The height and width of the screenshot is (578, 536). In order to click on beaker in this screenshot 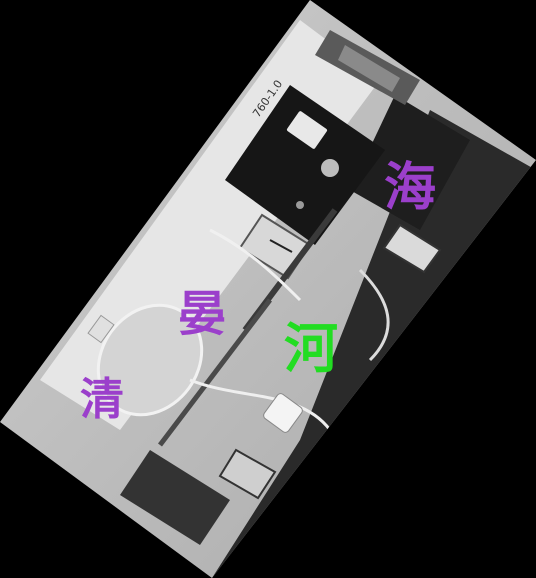, I will do `click(283, 413)`.